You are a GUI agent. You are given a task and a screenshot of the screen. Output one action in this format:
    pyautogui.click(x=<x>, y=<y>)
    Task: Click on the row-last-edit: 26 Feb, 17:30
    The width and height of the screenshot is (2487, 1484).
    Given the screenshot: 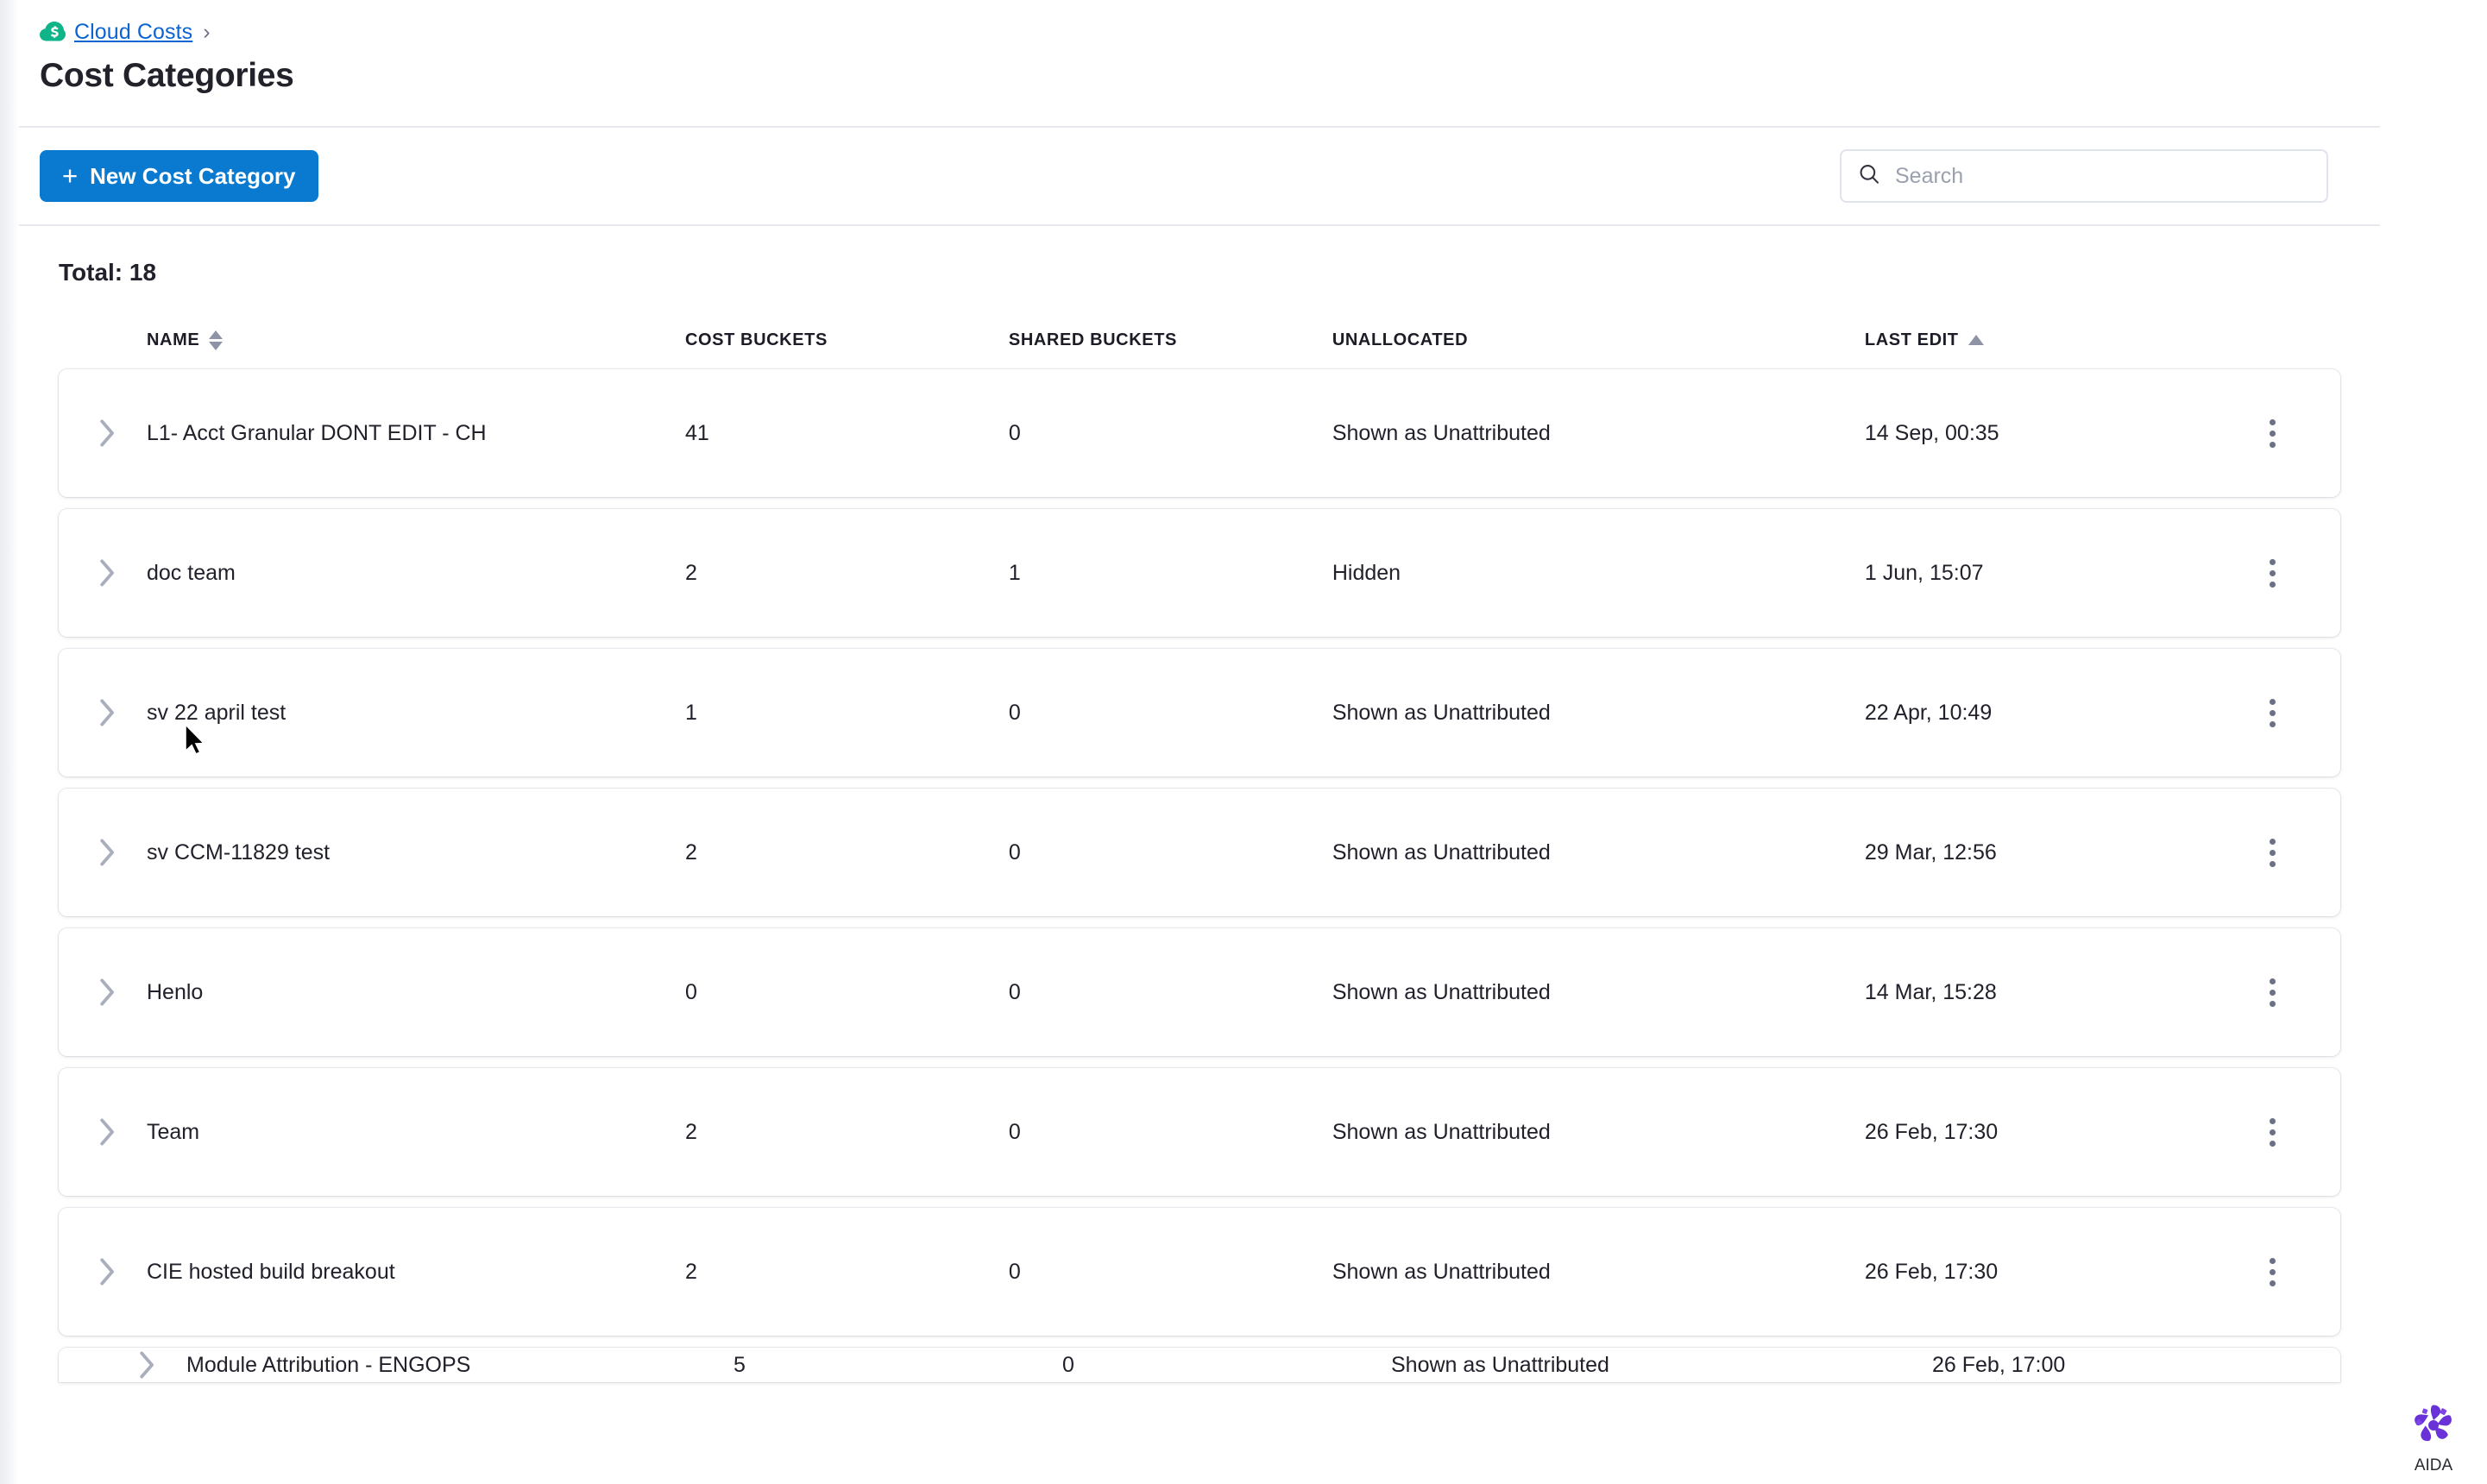 What is the action you would take?
    pyautogui.click(x=1932, y=1271)
    